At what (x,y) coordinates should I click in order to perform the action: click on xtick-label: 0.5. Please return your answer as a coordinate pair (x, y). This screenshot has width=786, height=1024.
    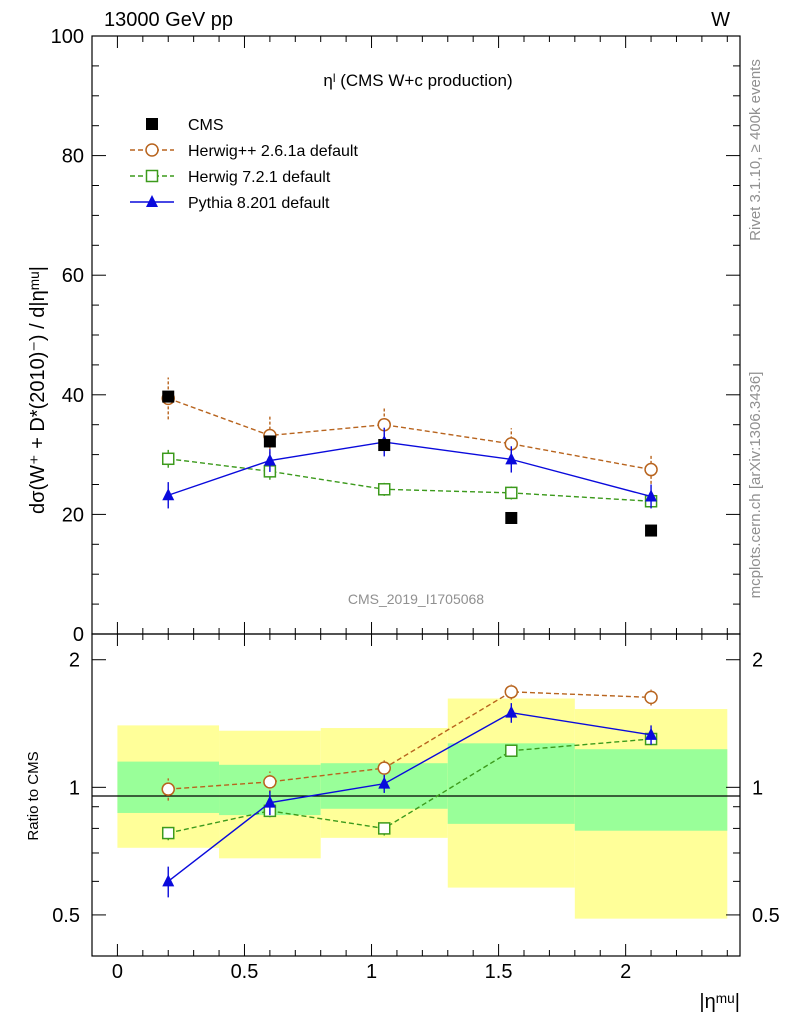
    Looking at the image, I should click on (245, 972).